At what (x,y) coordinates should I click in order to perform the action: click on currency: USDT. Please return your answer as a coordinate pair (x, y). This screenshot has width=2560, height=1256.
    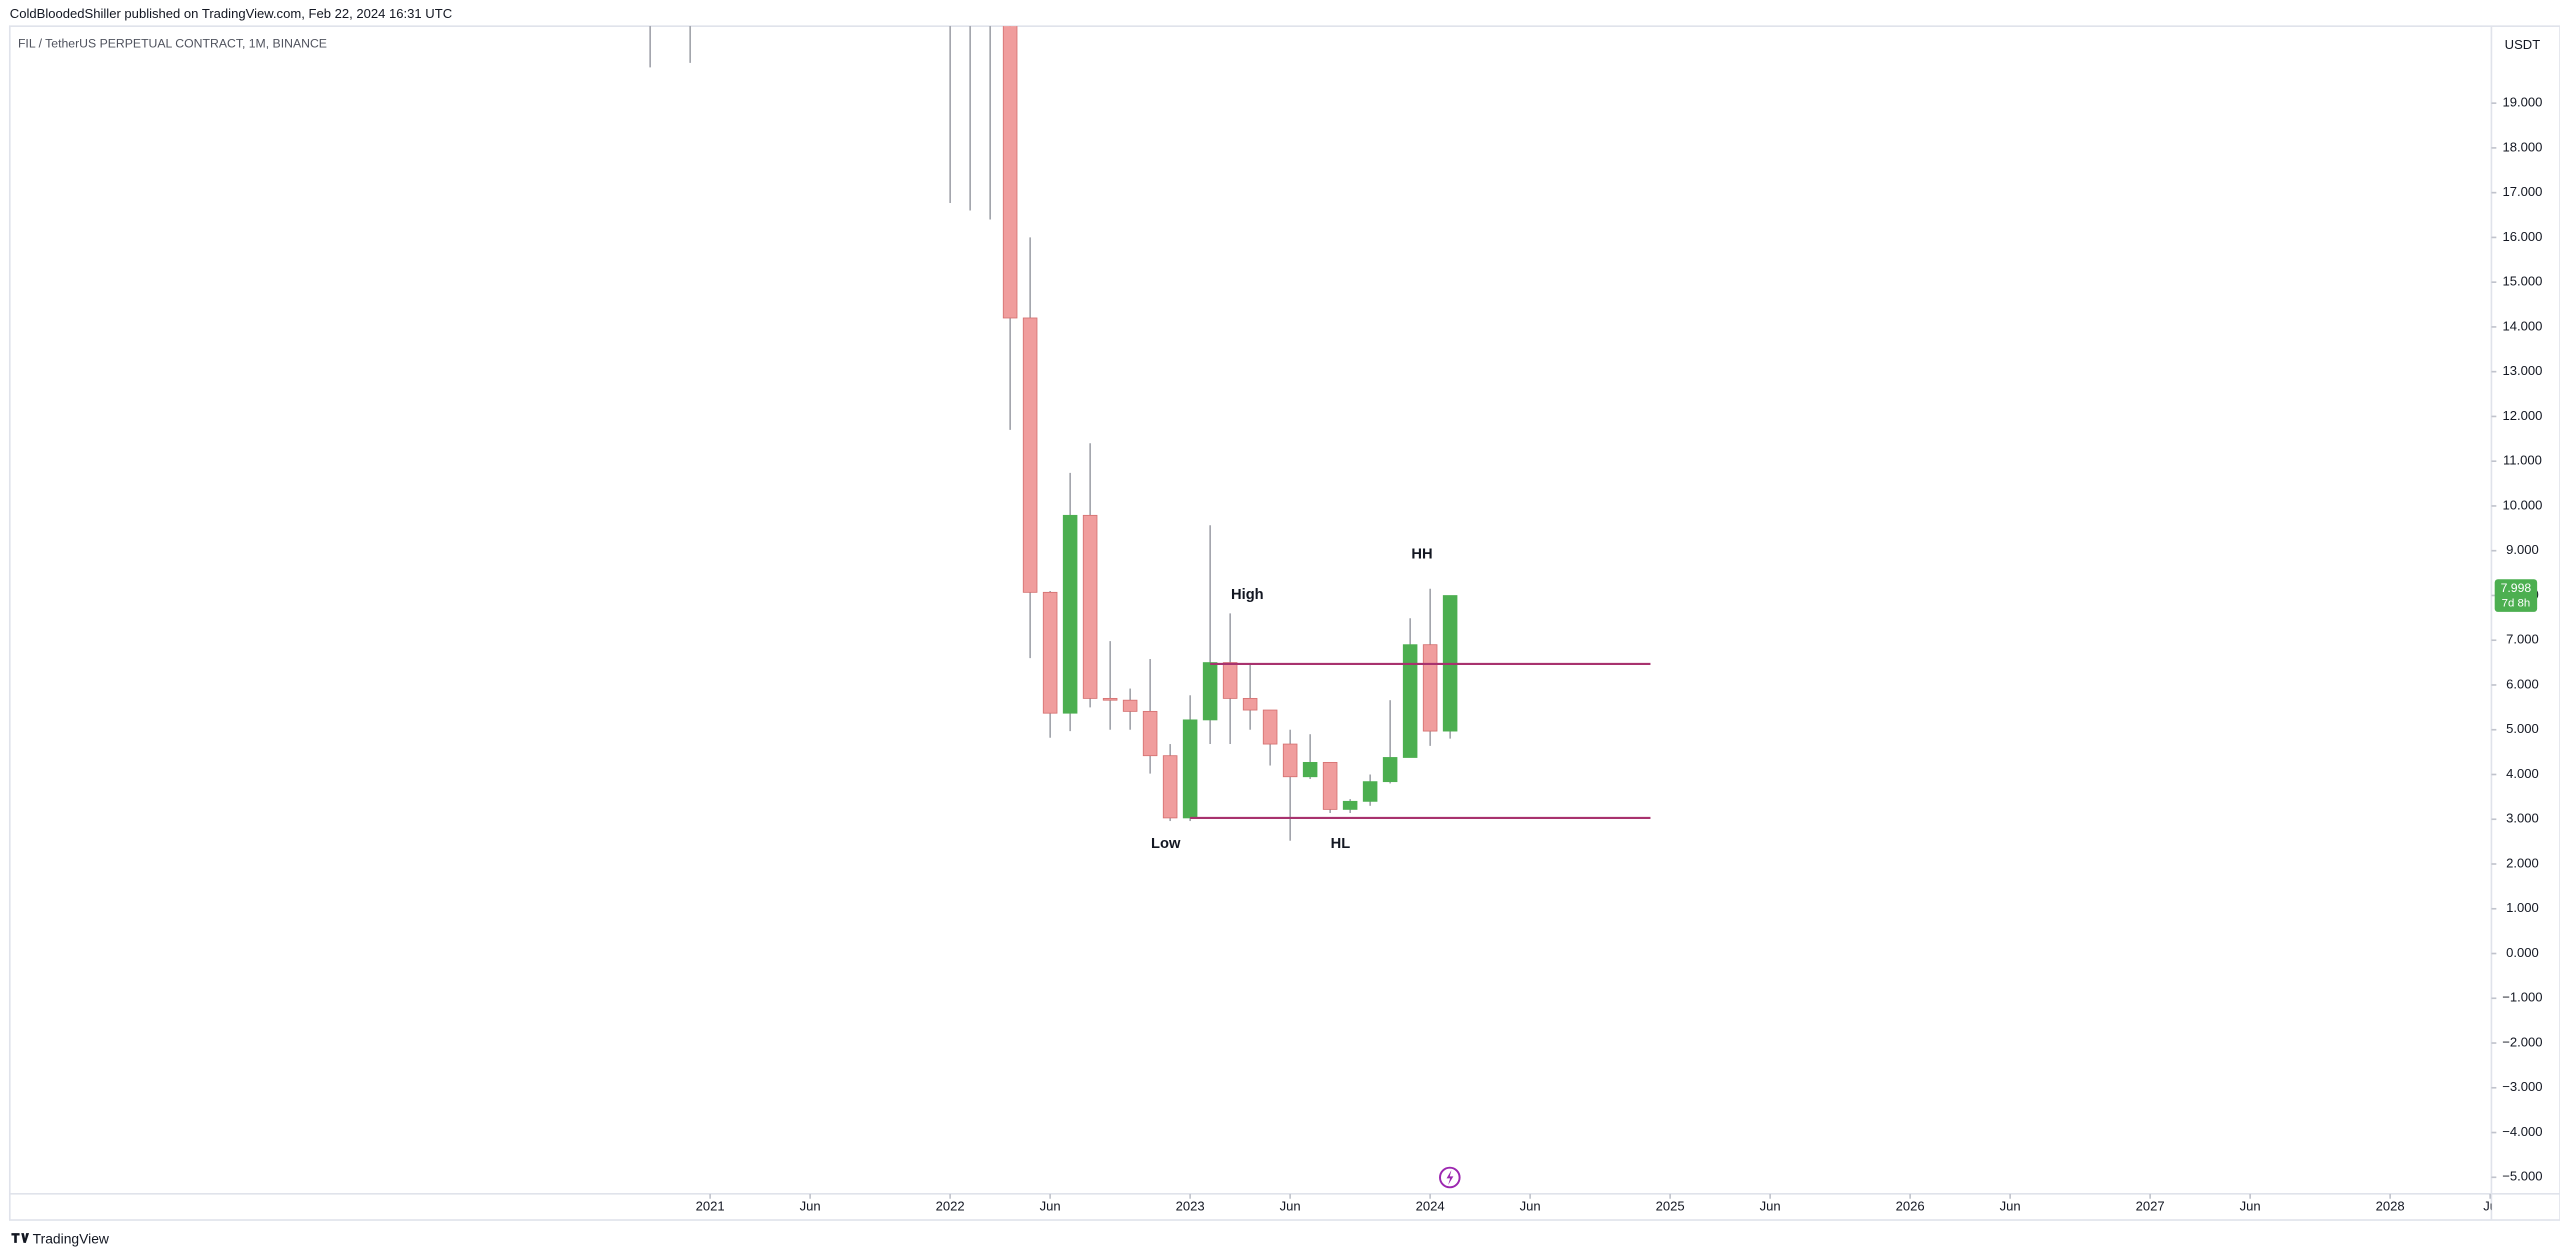
    Looking at the image, I should click on (2523, 44).